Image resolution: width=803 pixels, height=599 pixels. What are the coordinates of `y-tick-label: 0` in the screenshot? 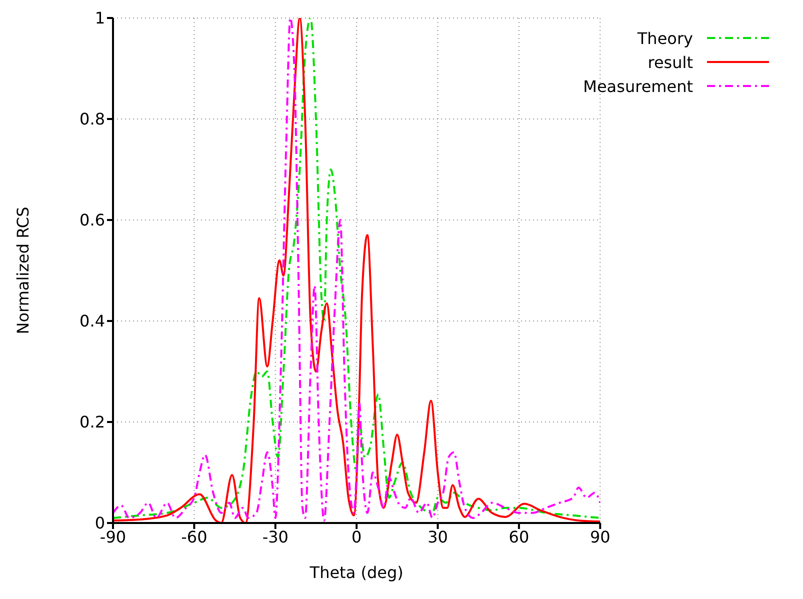 It's located at (99, 523).